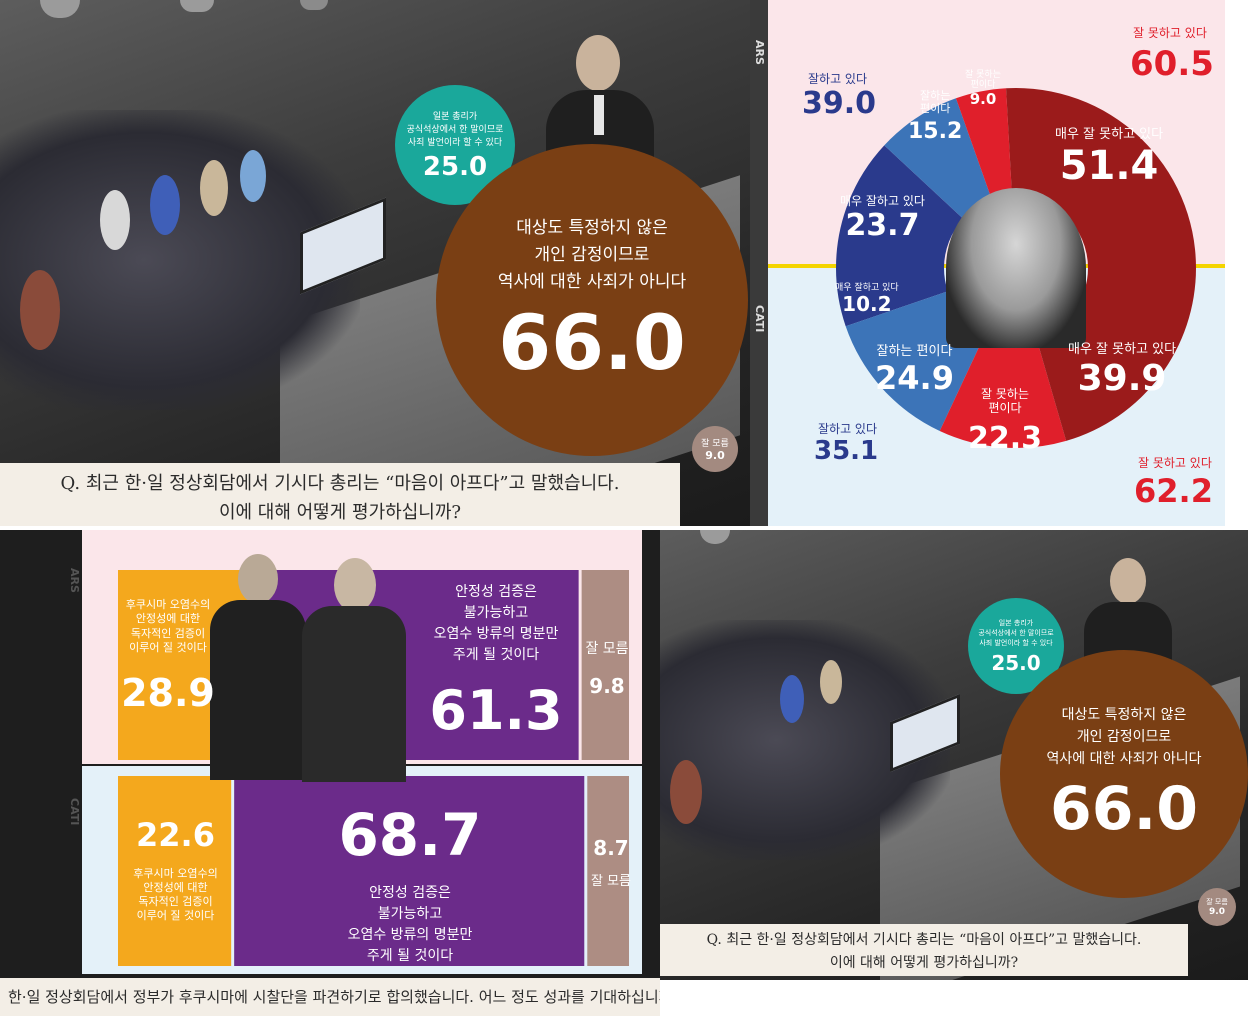 The height and width of the screenshot is (1016, 1248). Describe the element at coordinates (914, 377) in the screenshot. I see `cati-somewhat-good-value: 24.9` at that location.